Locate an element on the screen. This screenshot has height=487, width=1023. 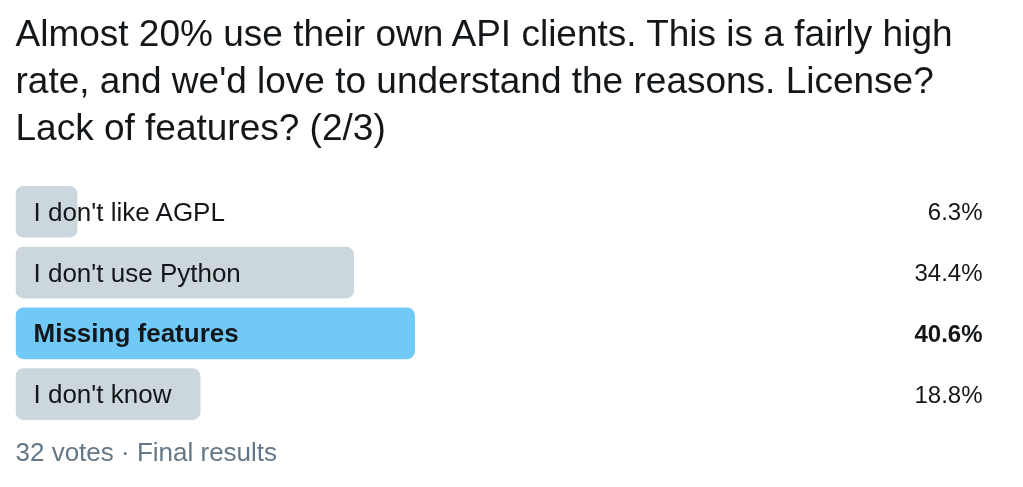
data-label: 40.6% is located at coordinates (948, 333).